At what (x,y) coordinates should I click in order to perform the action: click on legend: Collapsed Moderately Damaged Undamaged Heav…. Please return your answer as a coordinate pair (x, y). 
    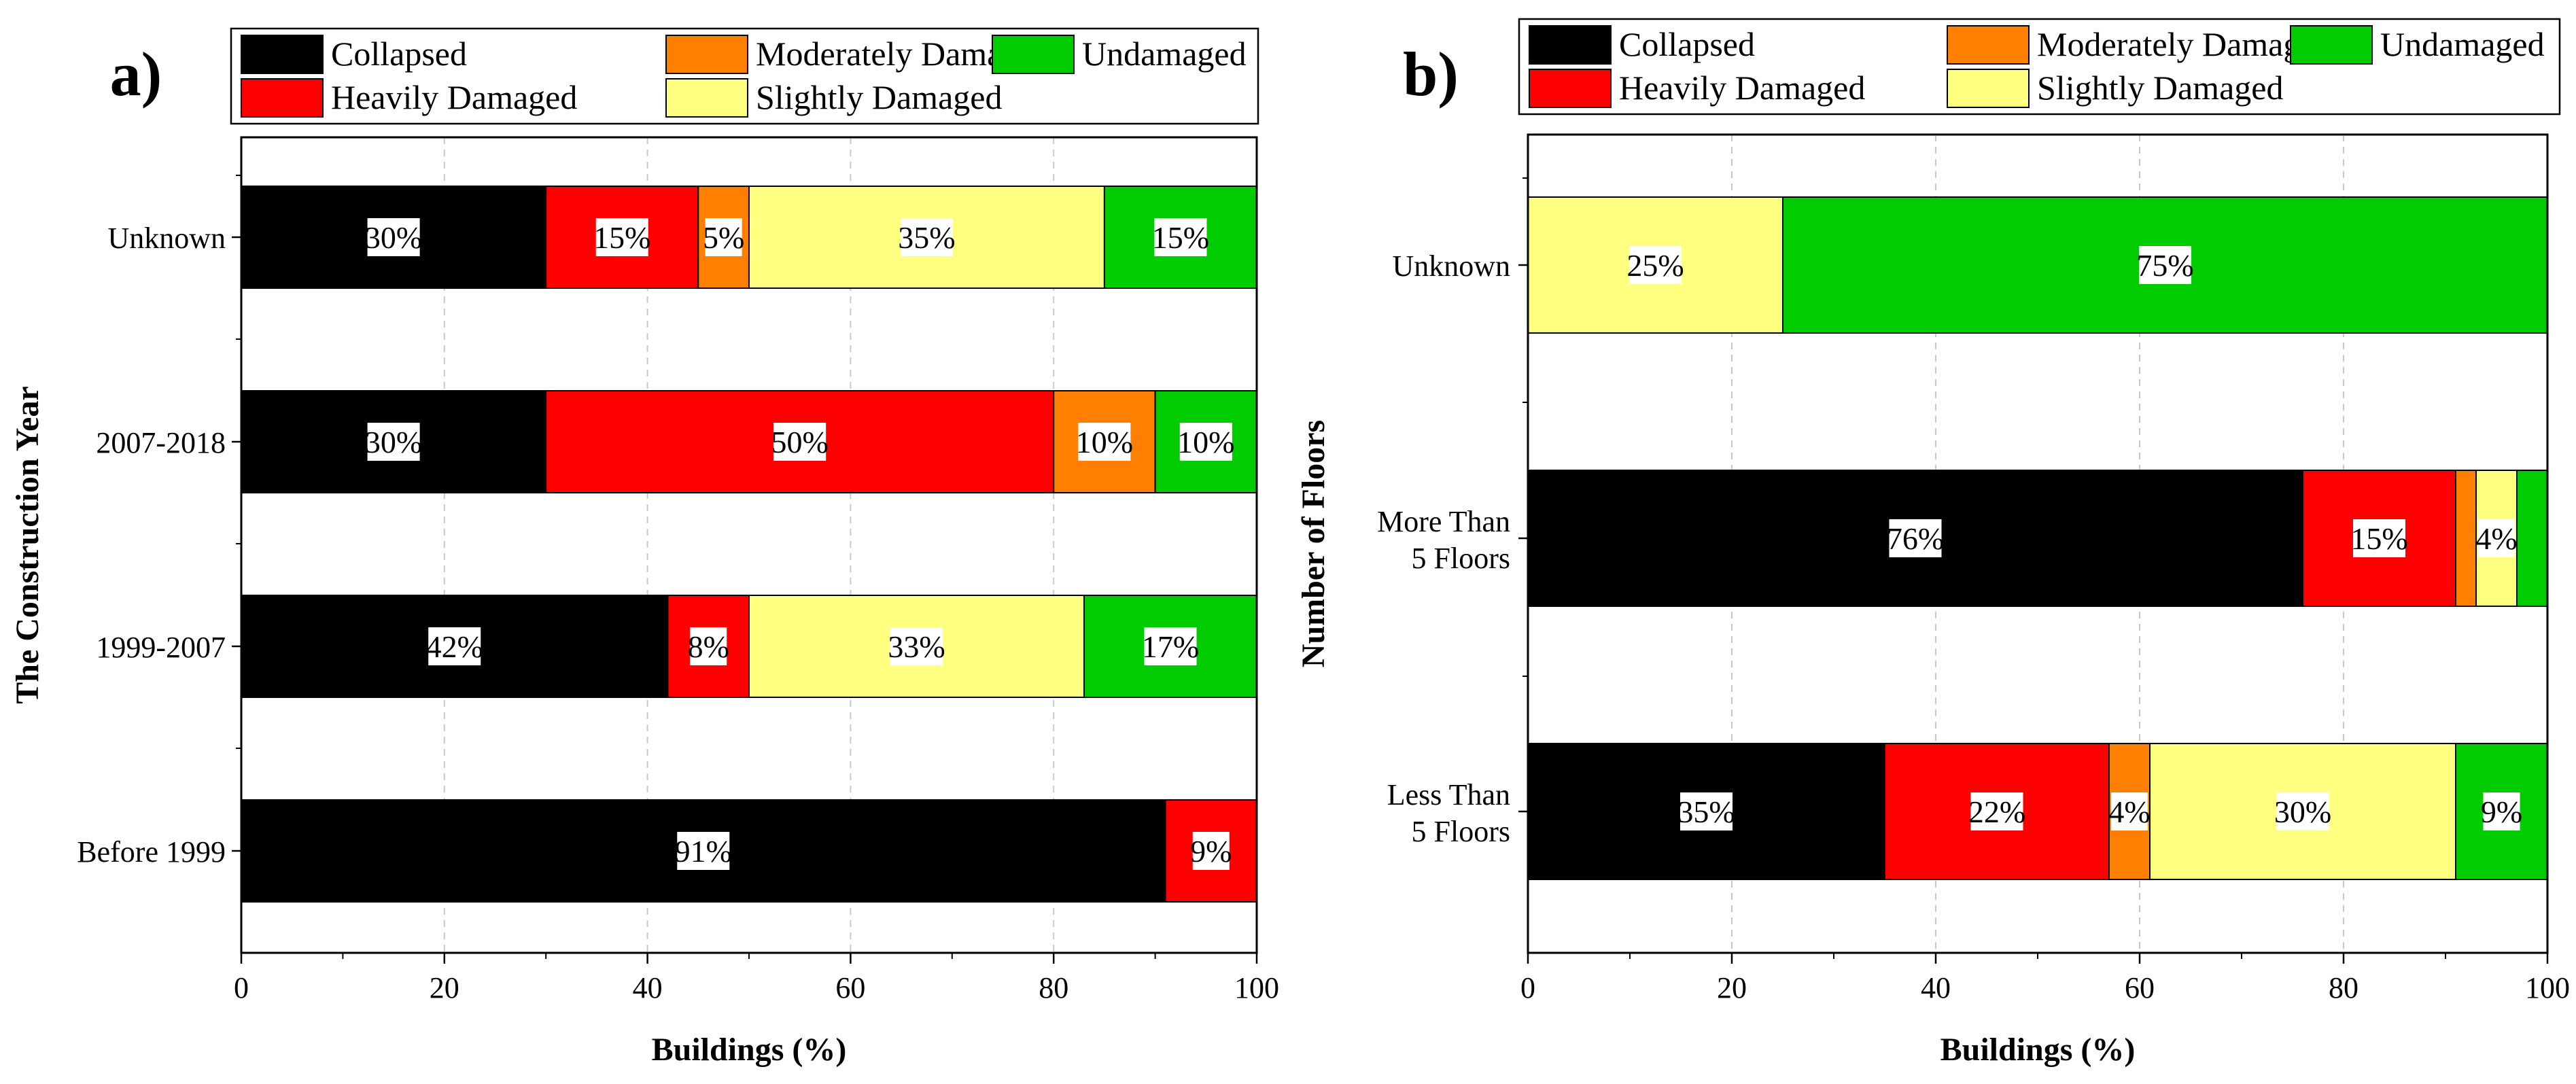
    Looking at the image, I should click on (2039, 67).